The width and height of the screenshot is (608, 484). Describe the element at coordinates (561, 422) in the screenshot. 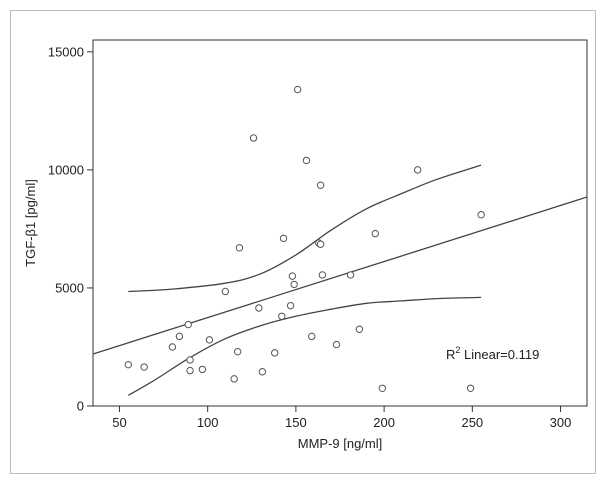

I see `x-tick-label: 300` at that location.